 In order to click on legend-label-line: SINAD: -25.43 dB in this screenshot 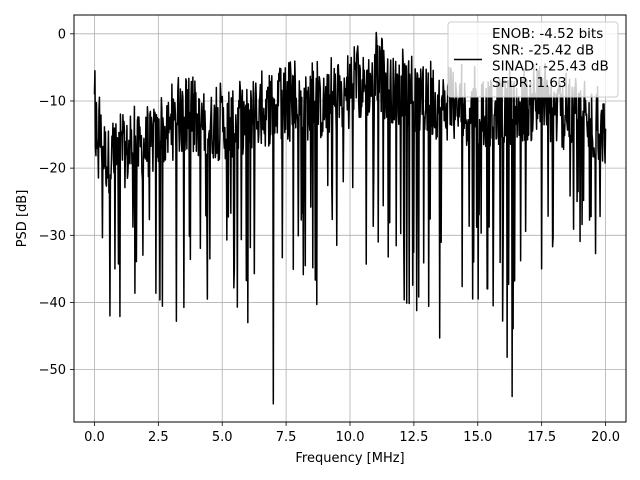, I will do `click(550, 67)`.